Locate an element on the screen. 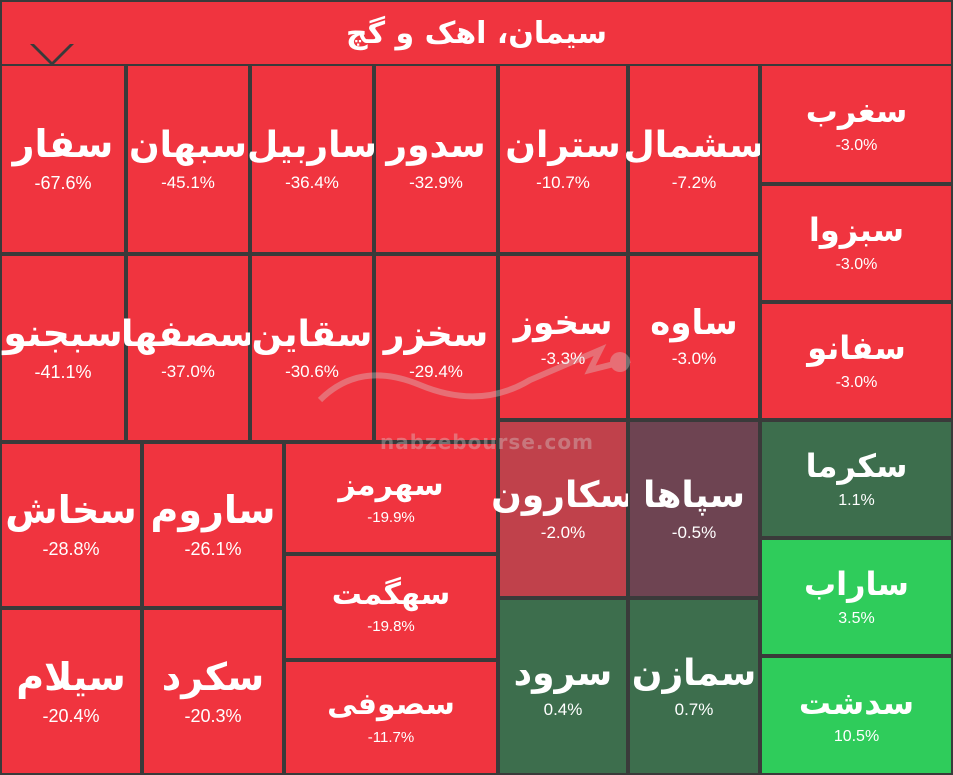 The image size is (953, 775). tile-change: 10.5% is located at coordinates (856, 737).